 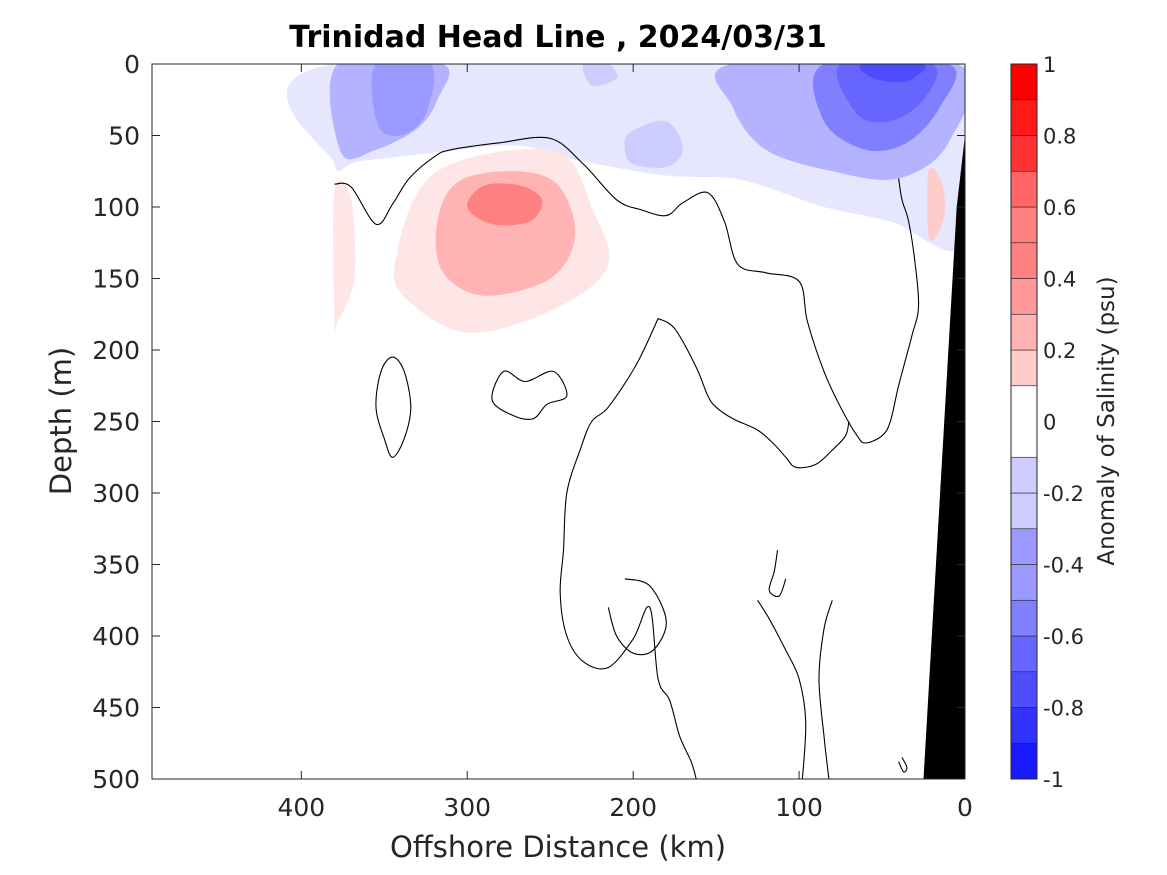 I want to click on y-tick-label: 450, so click(x=116, y=708).